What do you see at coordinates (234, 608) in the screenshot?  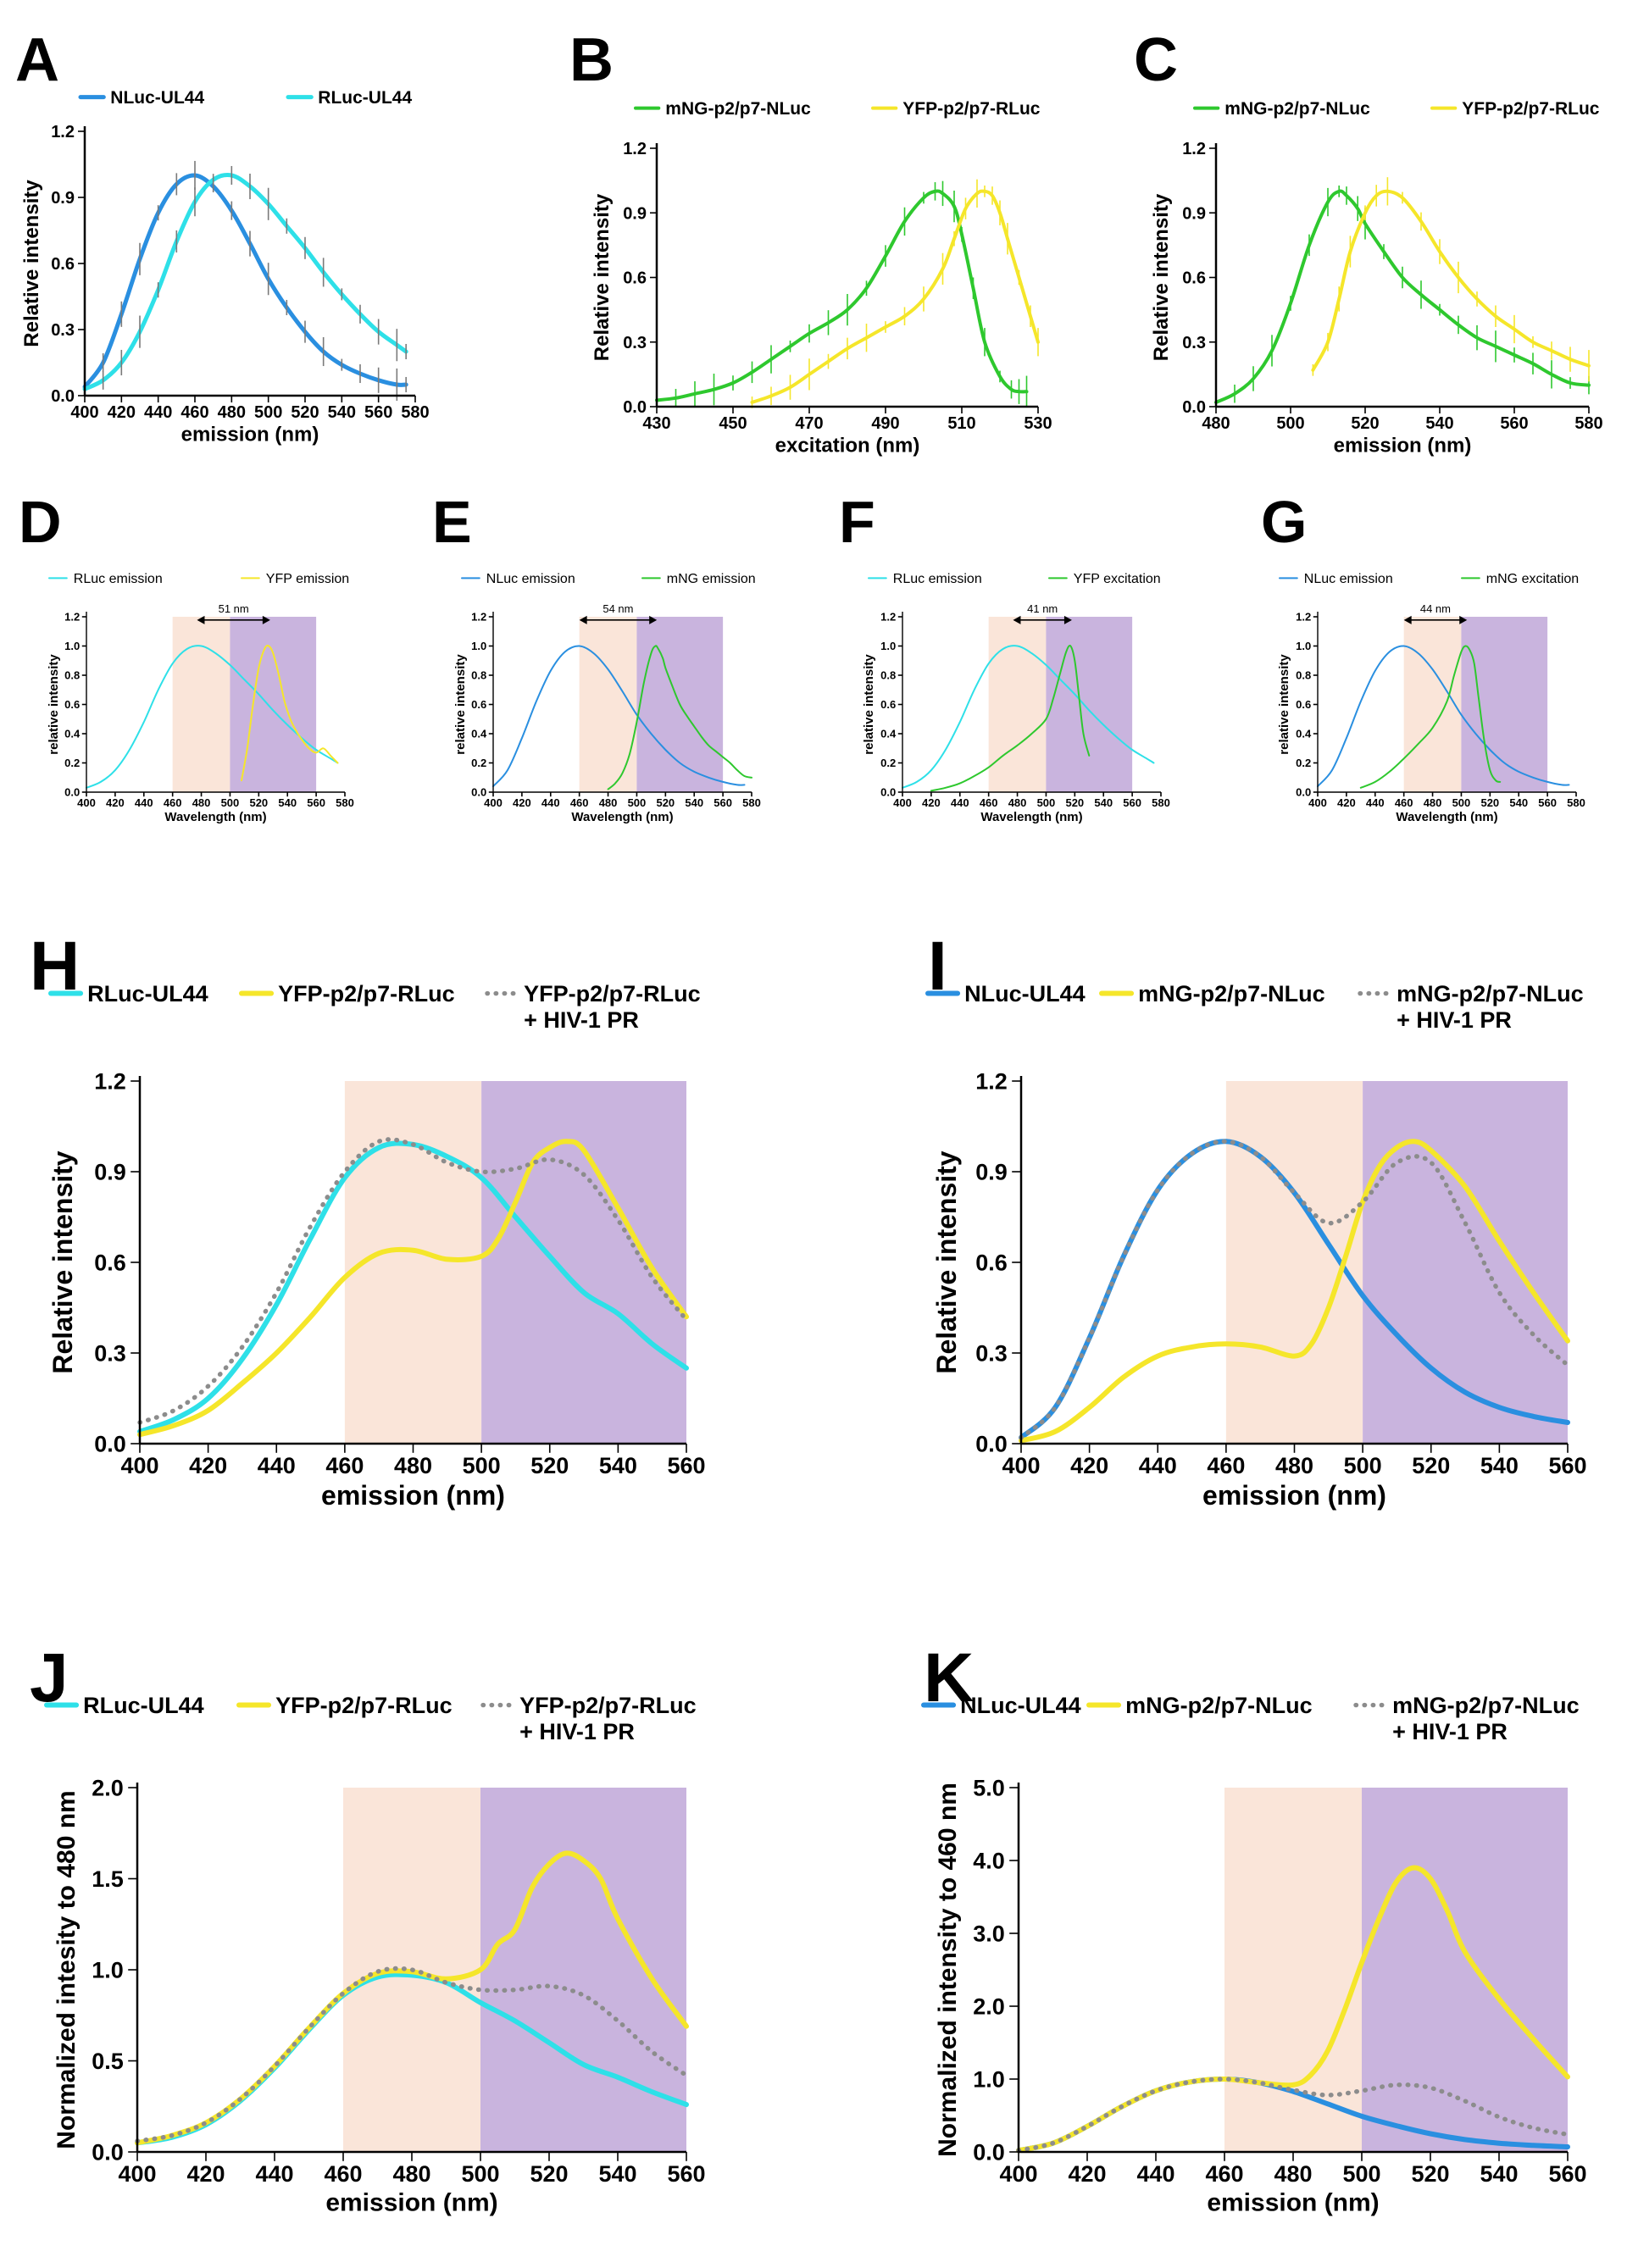 I see `overlap-arrow-label: 51 nm` at bounding box center [234, 608].